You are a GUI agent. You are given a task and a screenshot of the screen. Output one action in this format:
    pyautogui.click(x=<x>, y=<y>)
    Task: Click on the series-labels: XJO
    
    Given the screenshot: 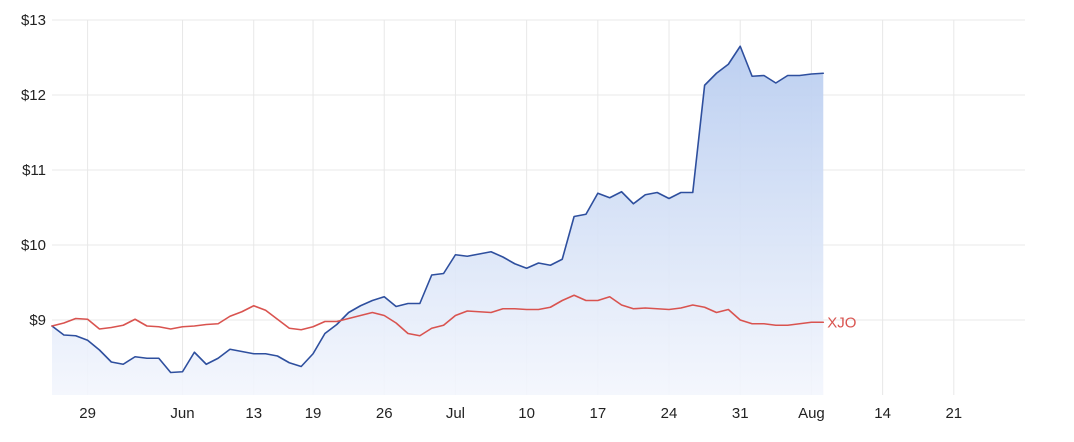 What is the action you would take?
    pyautogui.click(x=841, y=322)
    